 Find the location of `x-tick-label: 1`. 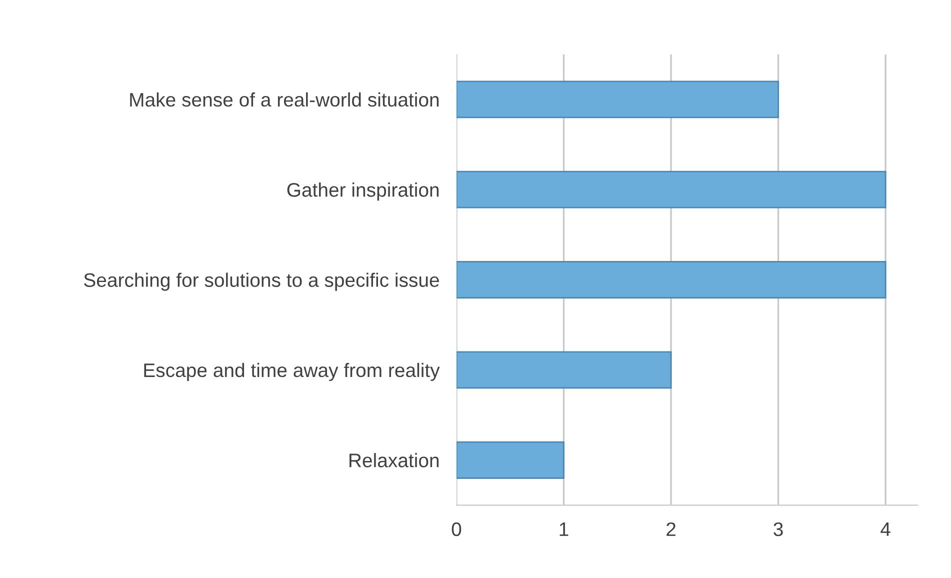

x-tick-label: 1 is located at coordinates (564, 529).